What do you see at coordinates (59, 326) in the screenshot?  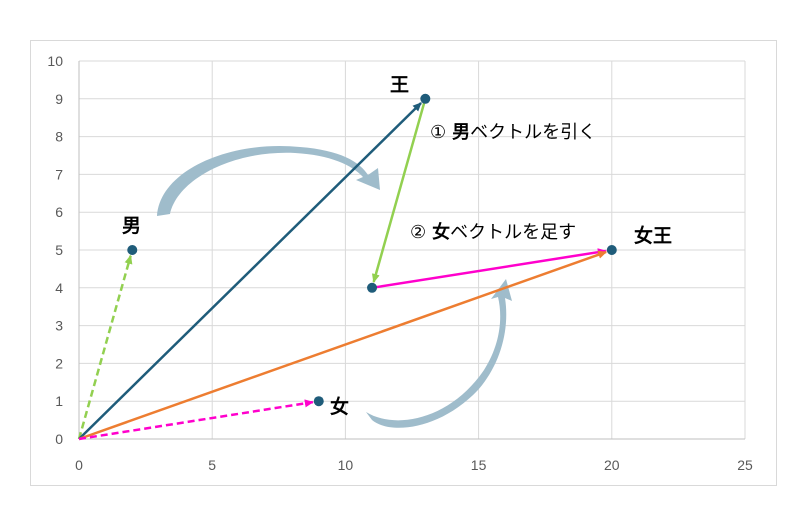 I see `y-tick-label: 3` at bounding box center [59, 326].